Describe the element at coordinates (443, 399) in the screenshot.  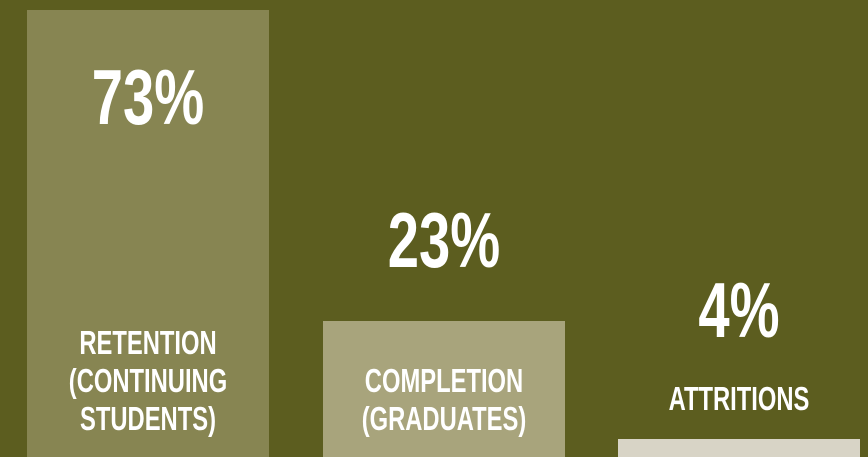
I see `category-label: COMPLETION (GRADUATES)` at that location.